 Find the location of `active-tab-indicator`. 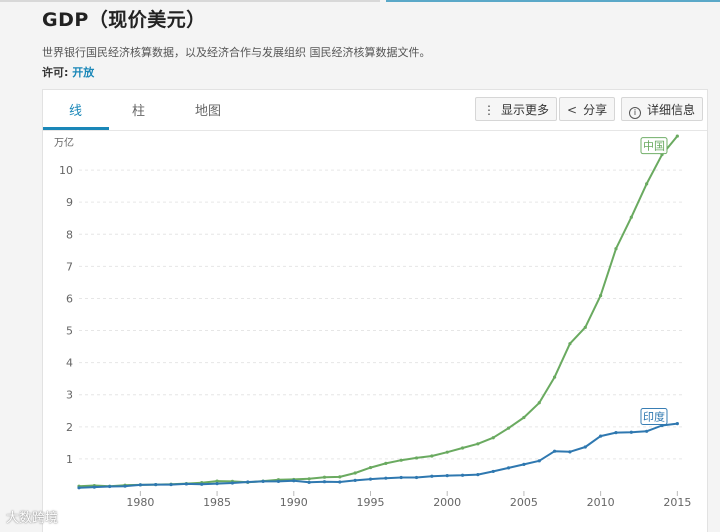

active-tab-indicator is located at coordinates (76, 128).